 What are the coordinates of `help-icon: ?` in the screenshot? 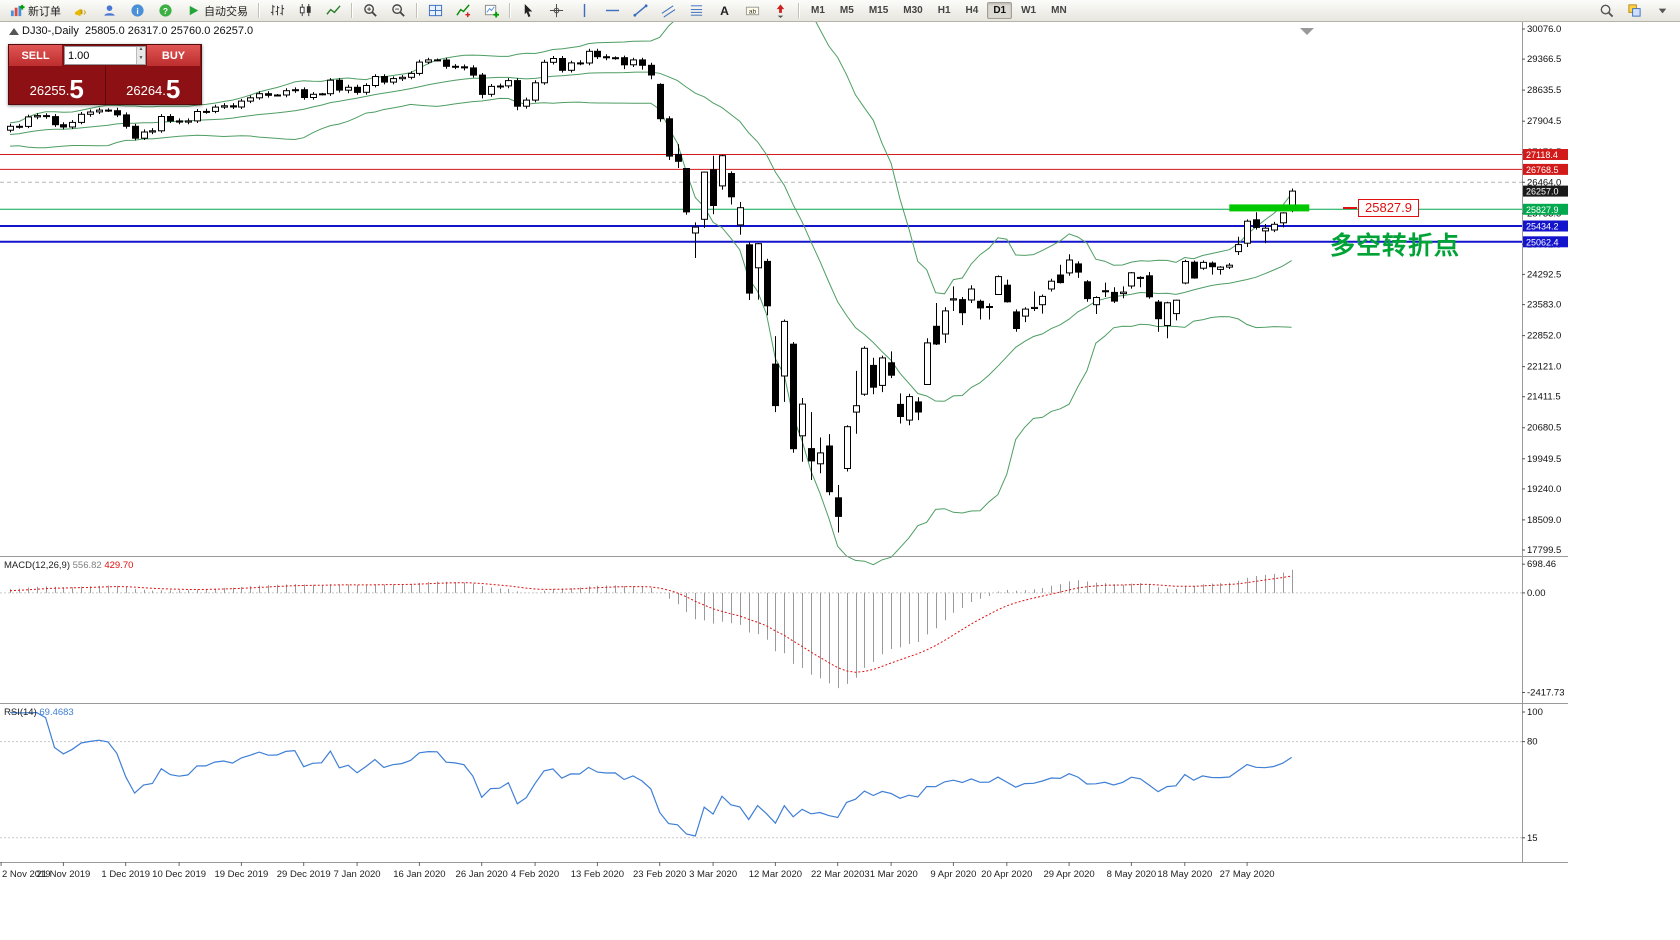 It's located at (165, 10).